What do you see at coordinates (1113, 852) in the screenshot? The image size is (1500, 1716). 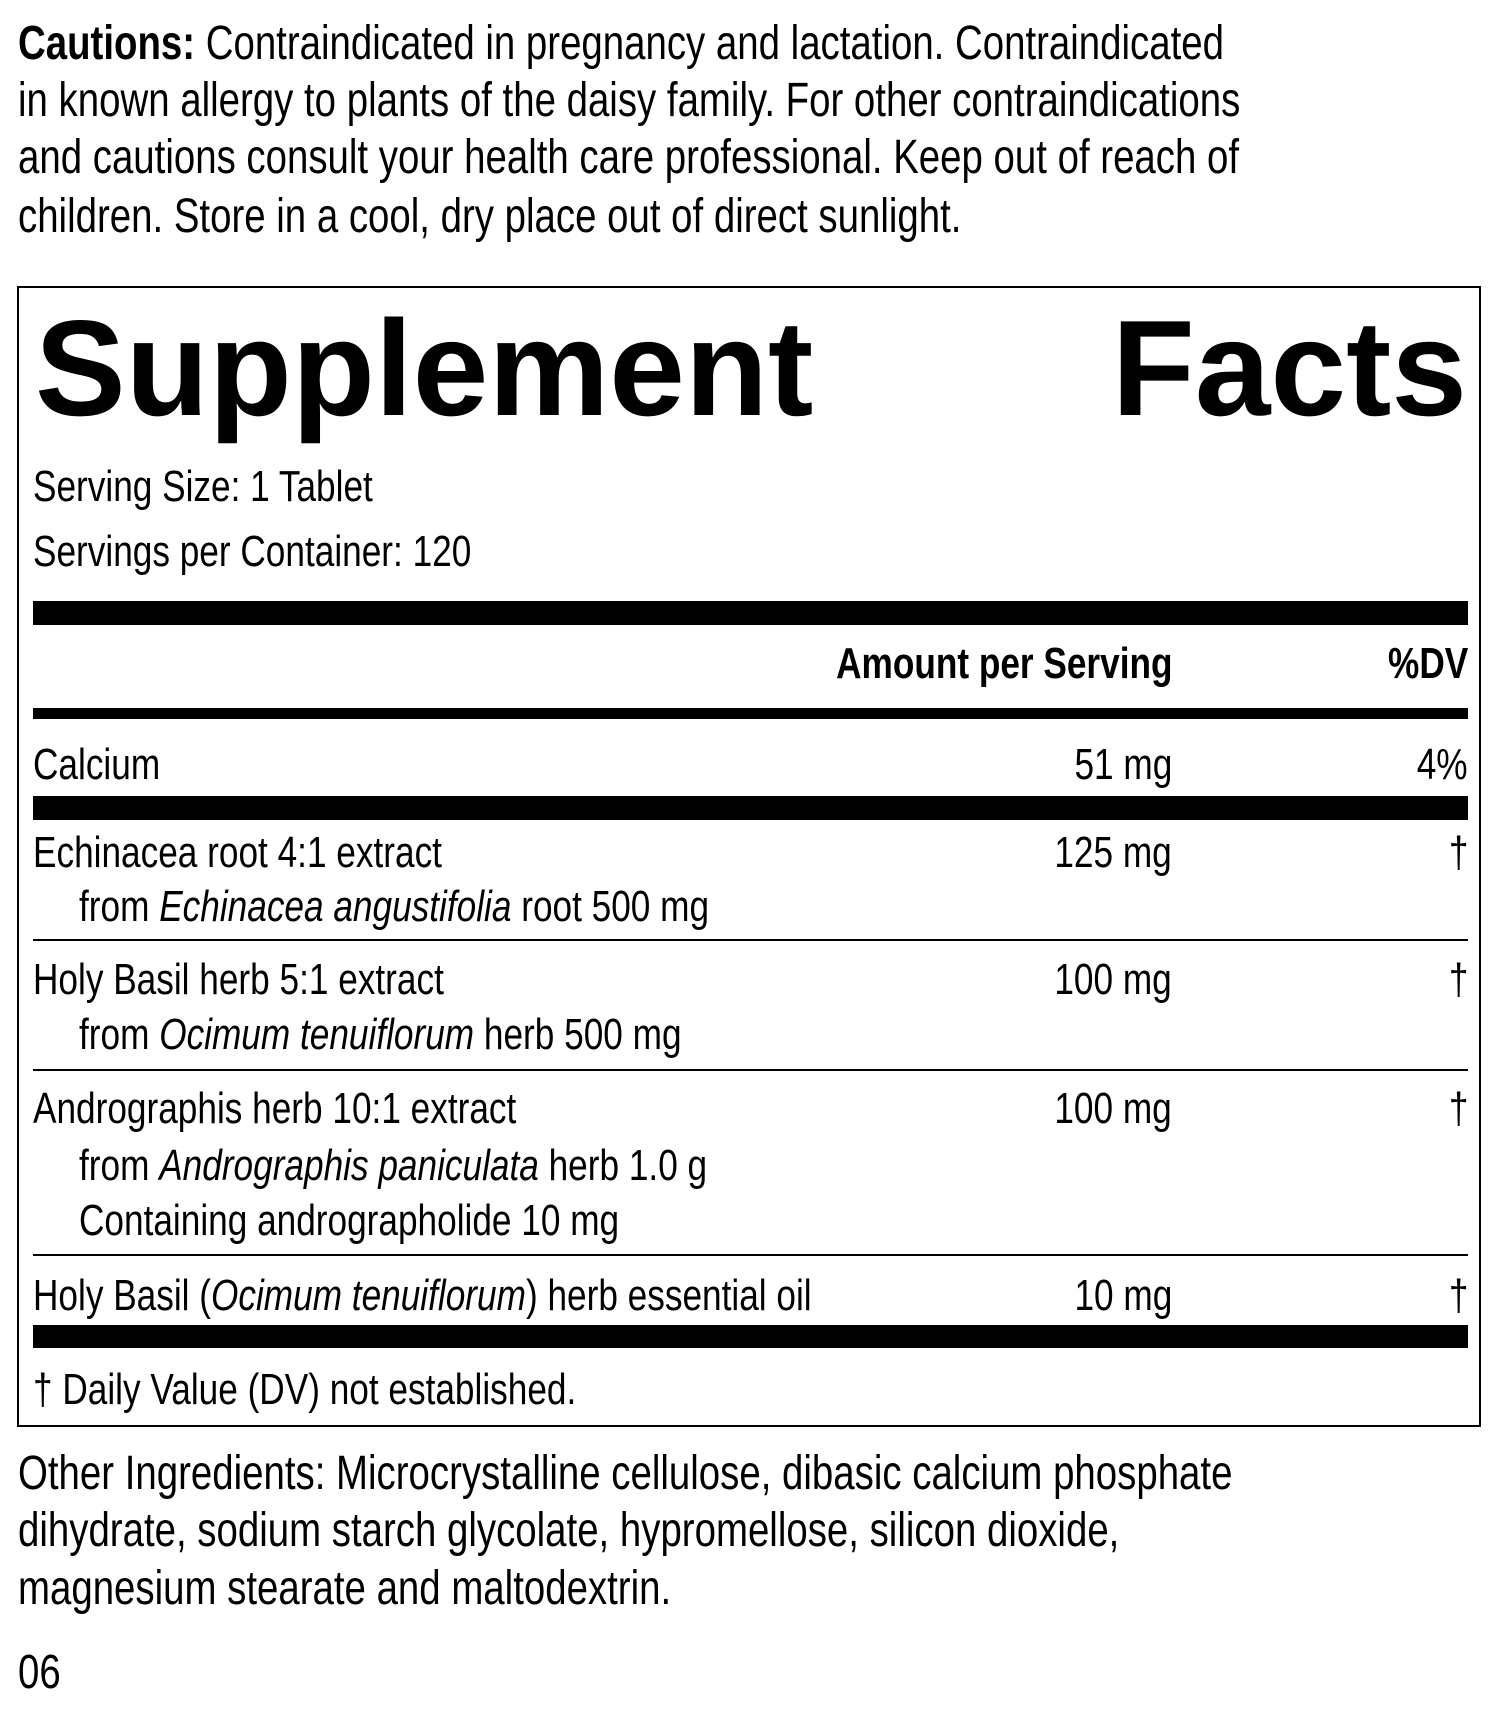 I see `ingredient-amount: 125 mg` at bounding box center [1113, 852].